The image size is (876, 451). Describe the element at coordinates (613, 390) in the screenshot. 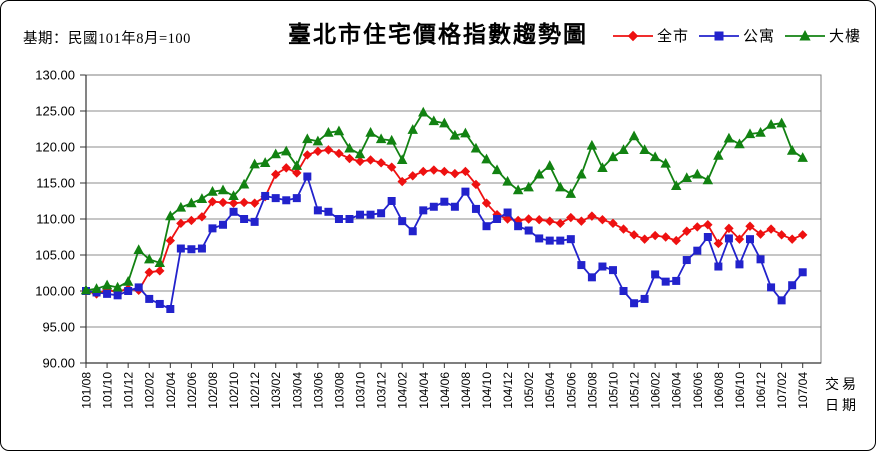

I see `x-tick-label: 105/10` at that location.